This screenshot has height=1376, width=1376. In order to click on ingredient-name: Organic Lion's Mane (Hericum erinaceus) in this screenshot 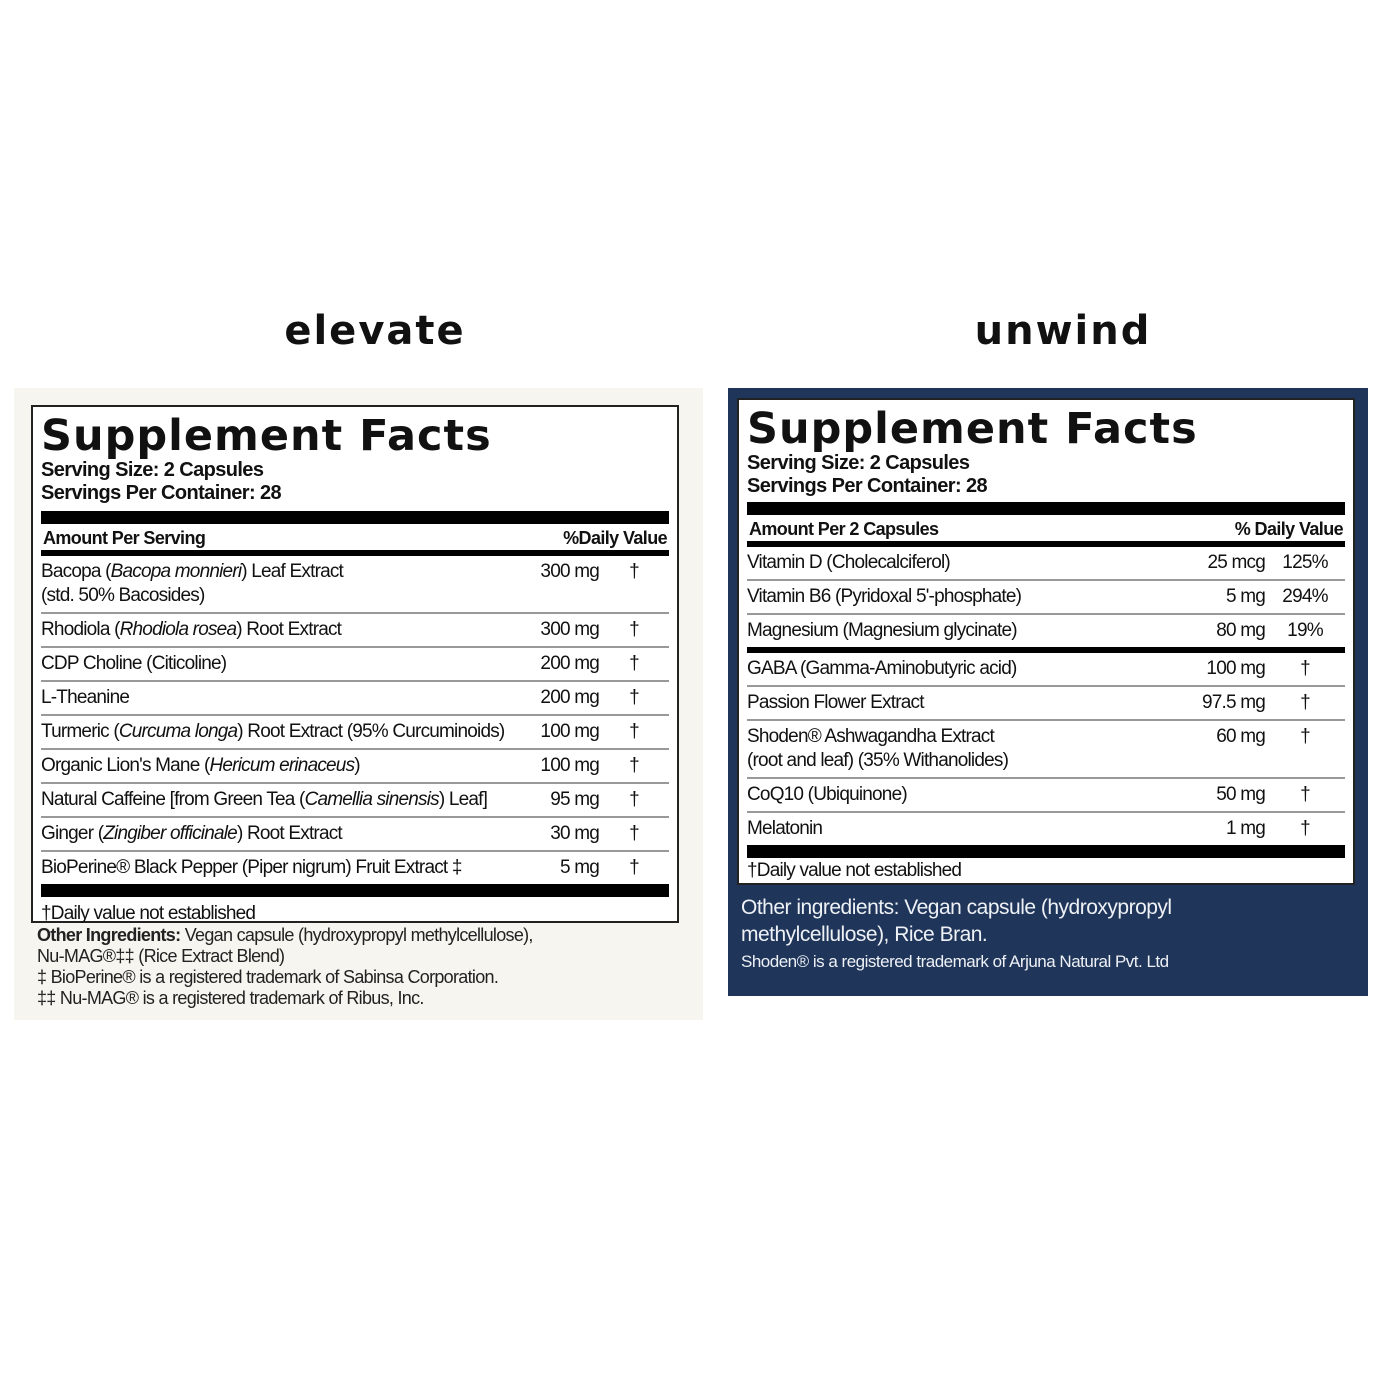, I will do `click(285, 766)`.